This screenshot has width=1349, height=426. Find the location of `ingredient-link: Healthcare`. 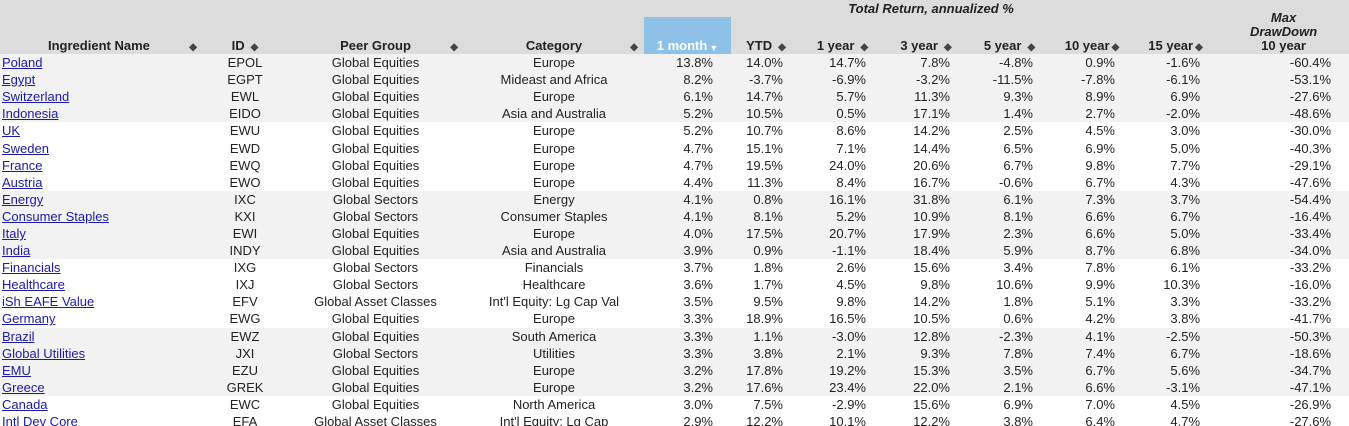

ingredient-link: Healthcare is located at coordinates (33, 285).